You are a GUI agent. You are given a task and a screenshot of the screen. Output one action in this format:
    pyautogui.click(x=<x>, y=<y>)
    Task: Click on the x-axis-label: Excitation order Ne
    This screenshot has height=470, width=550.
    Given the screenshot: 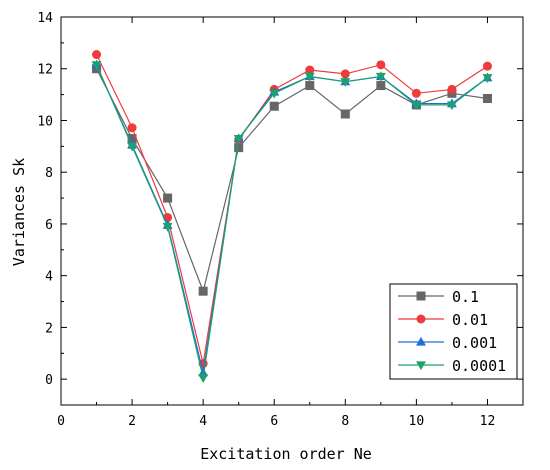 What is the action you would take?
    pyautogui.click(x=286, y=454)
    